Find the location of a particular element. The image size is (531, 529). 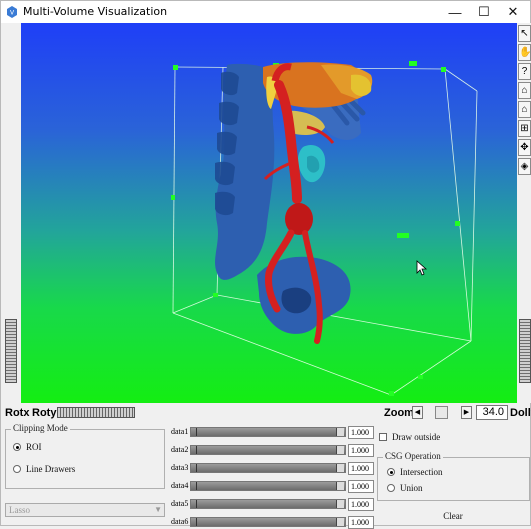

clipping-mode-group: Clipping Mode is located at coordinates (85, 456).